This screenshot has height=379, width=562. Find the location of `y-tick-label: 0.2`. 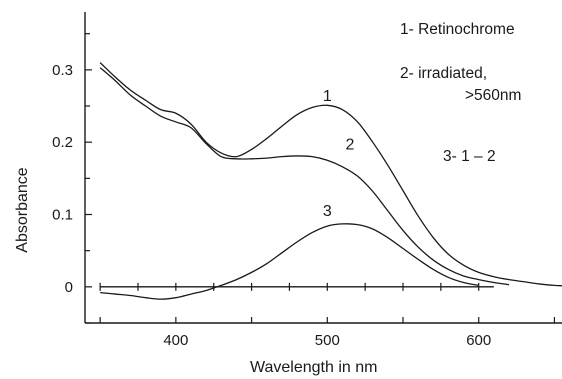

y-tick-label: 0.2 is located at coordinates (62, 142).